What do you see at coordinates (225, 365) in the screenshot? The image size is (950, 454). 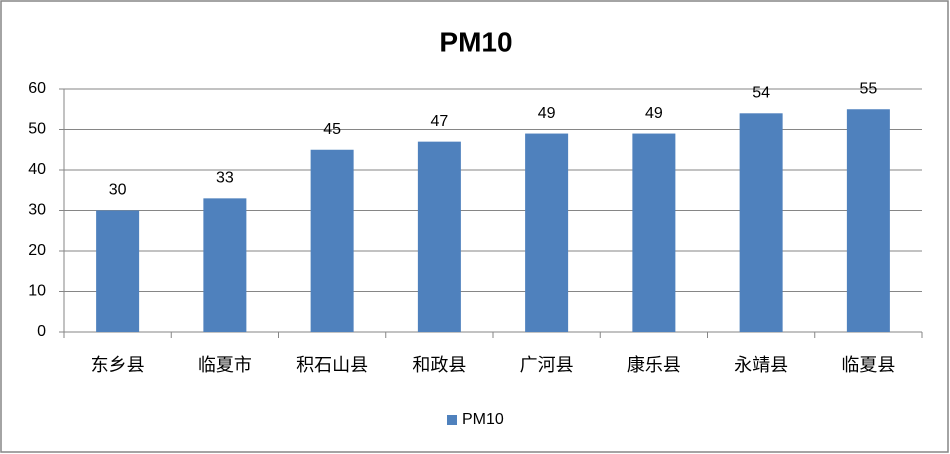 I see `x-tick-label: 临夏市` at bounding box center [225, 365].